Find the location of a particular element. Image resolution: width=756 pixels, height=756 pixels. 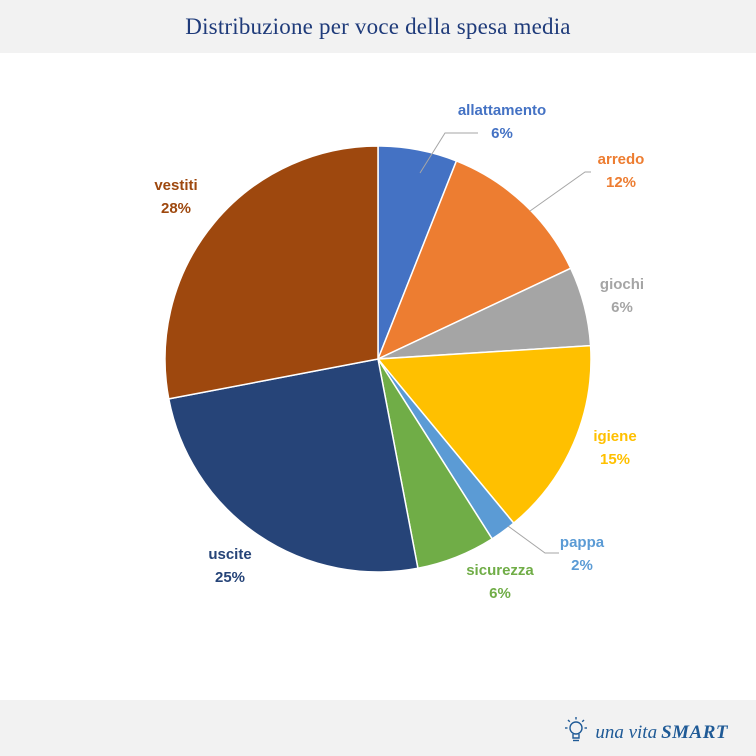

pie-slice-arredo is located at coordinates (474, 260).